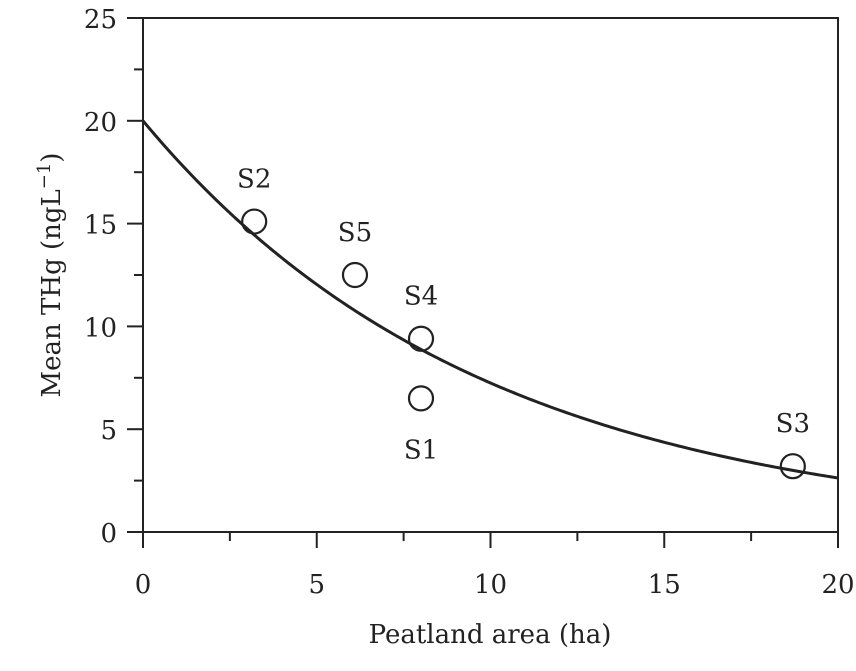  What do you see at coordinates (100, 20) in the screenshot?
I see `y-tick-label: 25` at bounding box center [100, 20].